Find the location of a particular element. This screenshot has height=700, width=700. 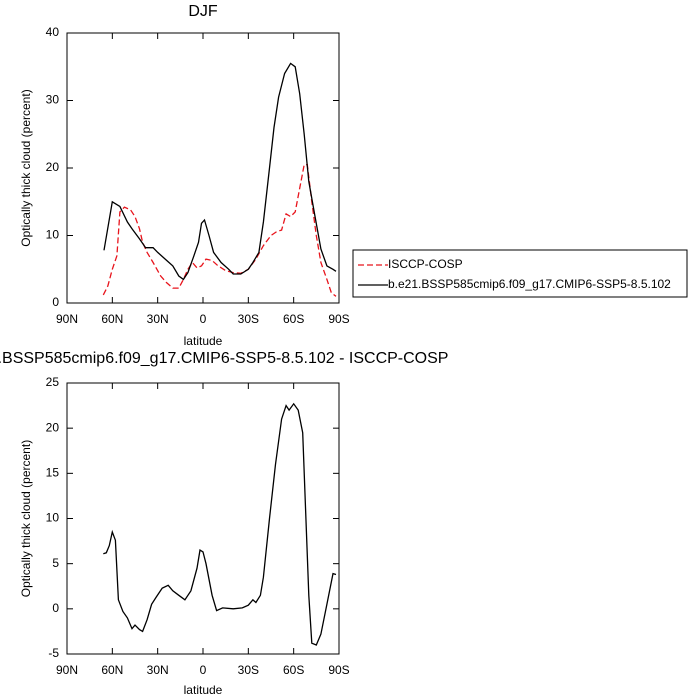

y-tick-label: 25 is located at coordinates (53, 382).